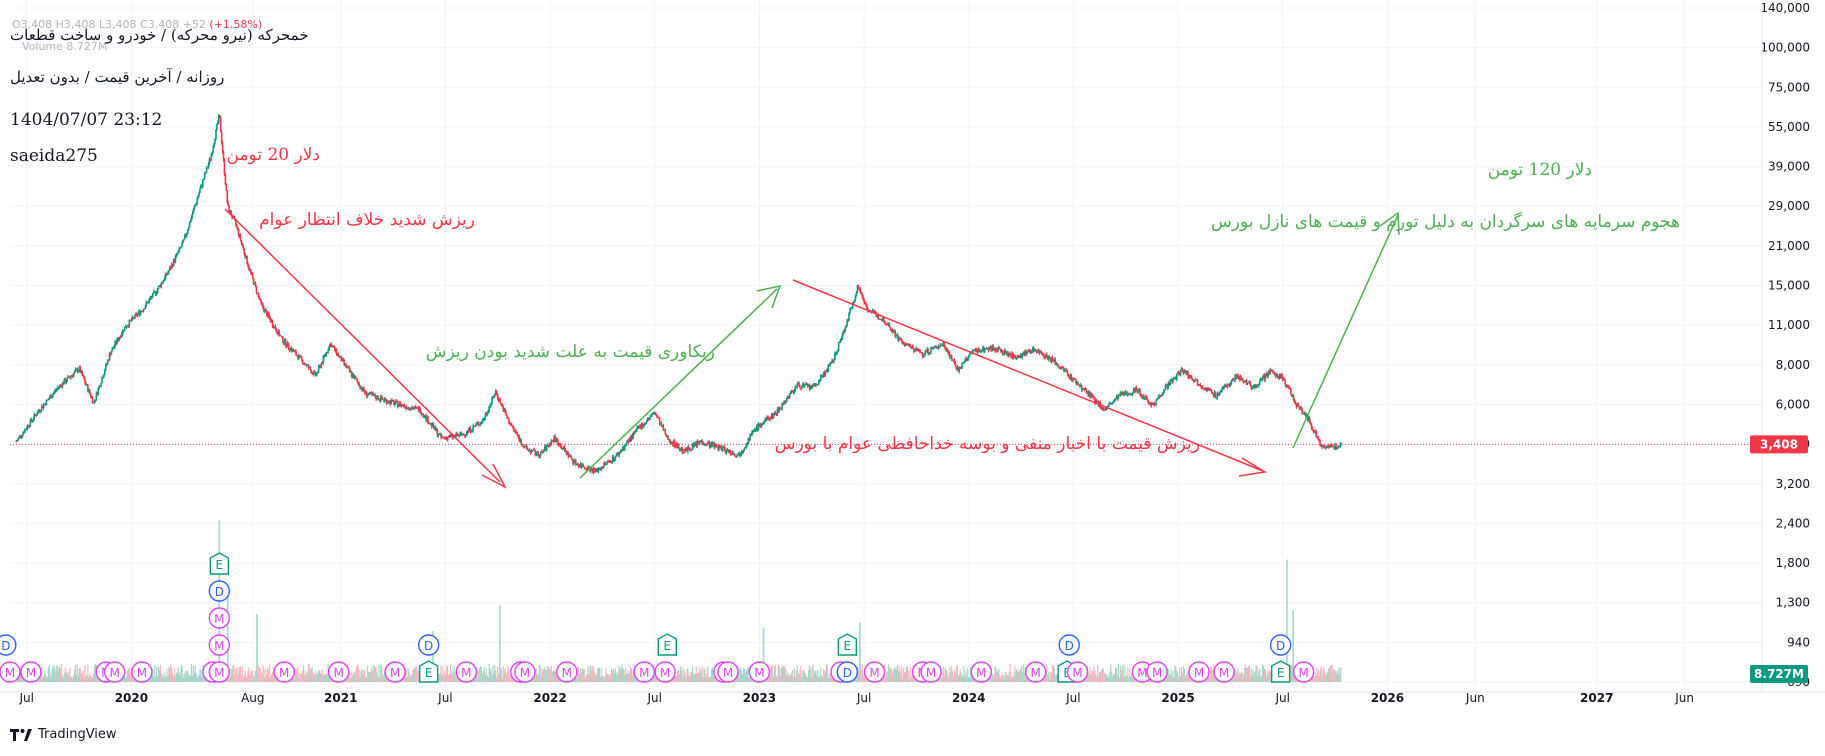  I want to click on annotation-recovery: ریکاوری قیمت به علت شدید بودن ریزش, so click(570, 352).